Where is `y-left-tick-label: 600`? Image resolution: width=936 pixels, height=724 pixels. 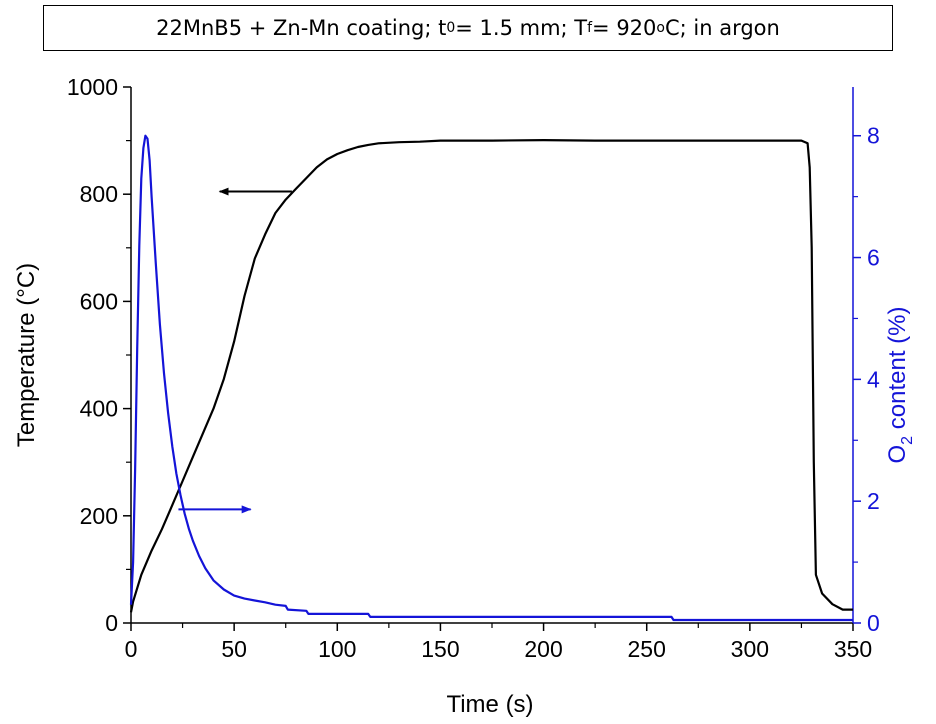
y-left-tick-label: 600 is located at coordinates (99, 301).